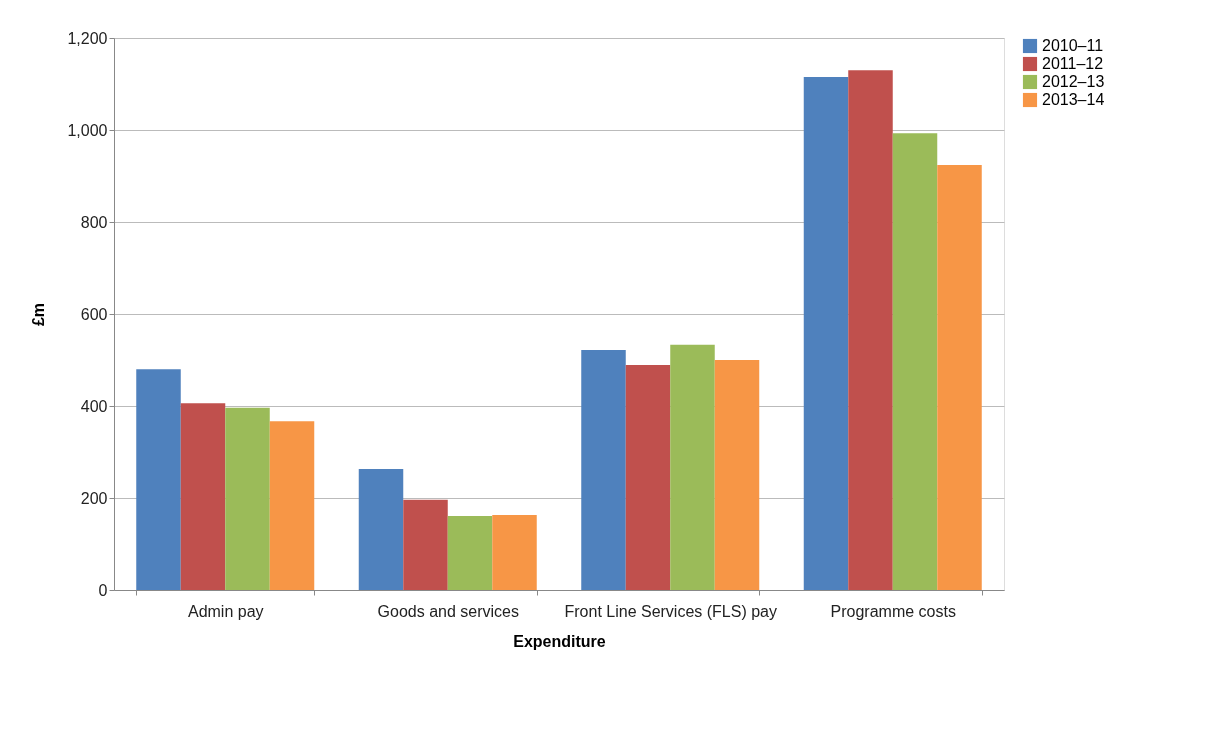  Describe the element at coordinates (94, 314) in the screenshot. I see `y-tick-label: 600` at that location.